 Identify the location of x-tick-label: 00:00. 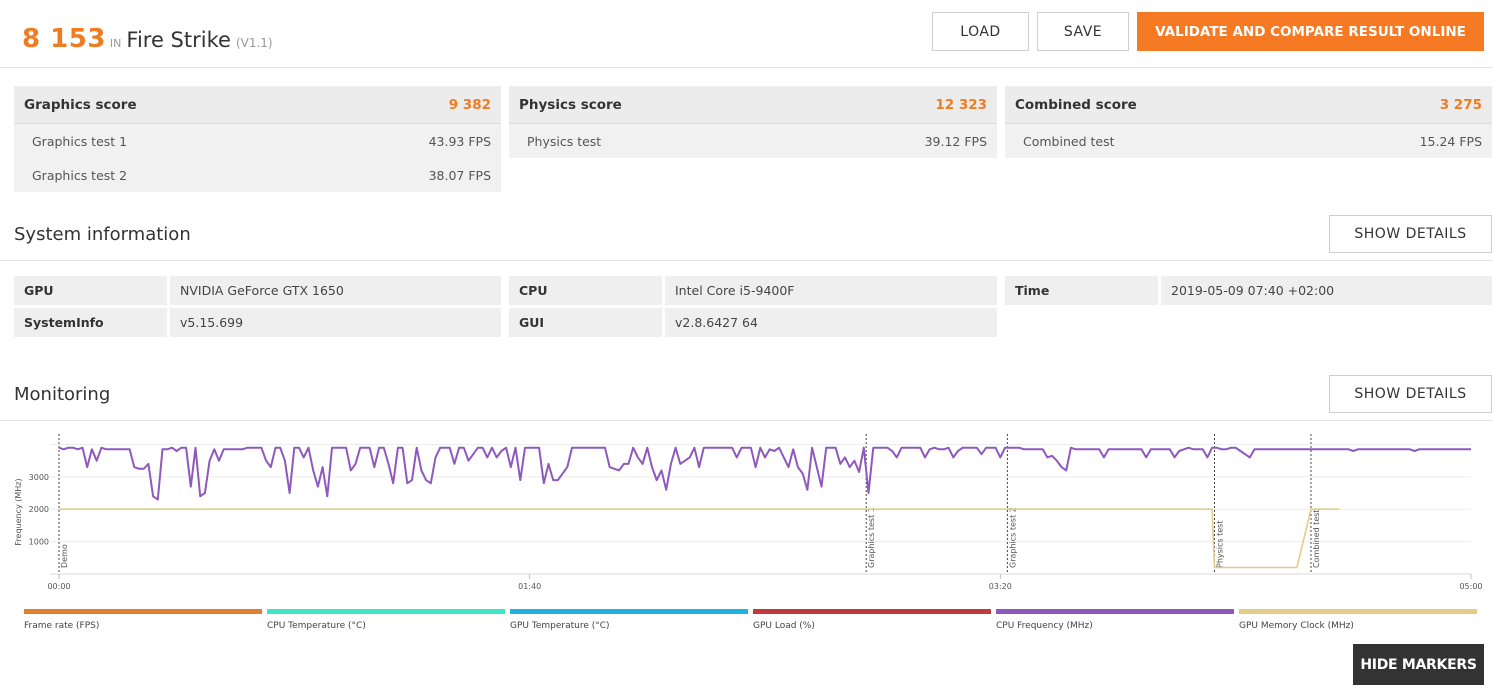
(58, 586).